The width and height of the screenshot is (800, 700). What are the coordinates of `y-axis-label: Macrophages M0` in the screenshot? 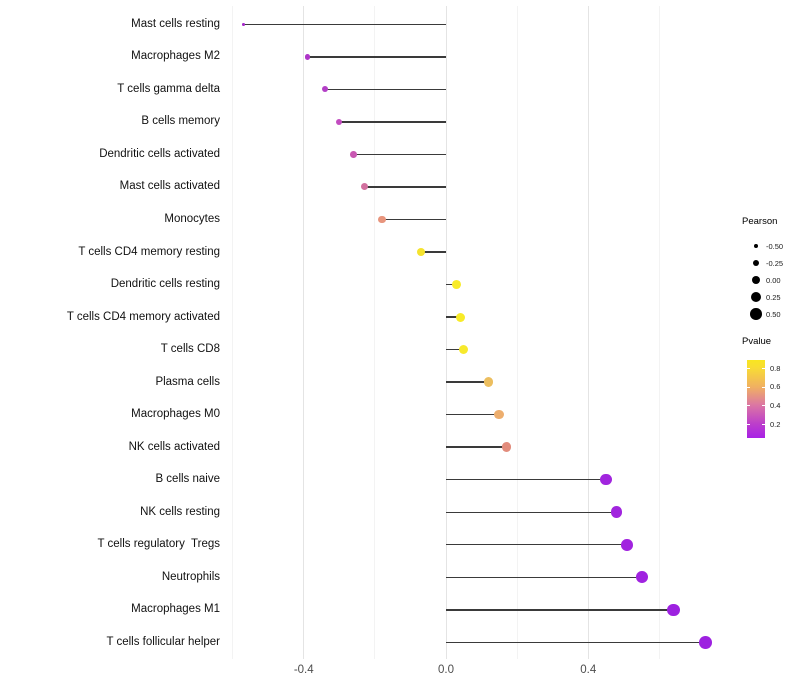 It's located at (175, 414).